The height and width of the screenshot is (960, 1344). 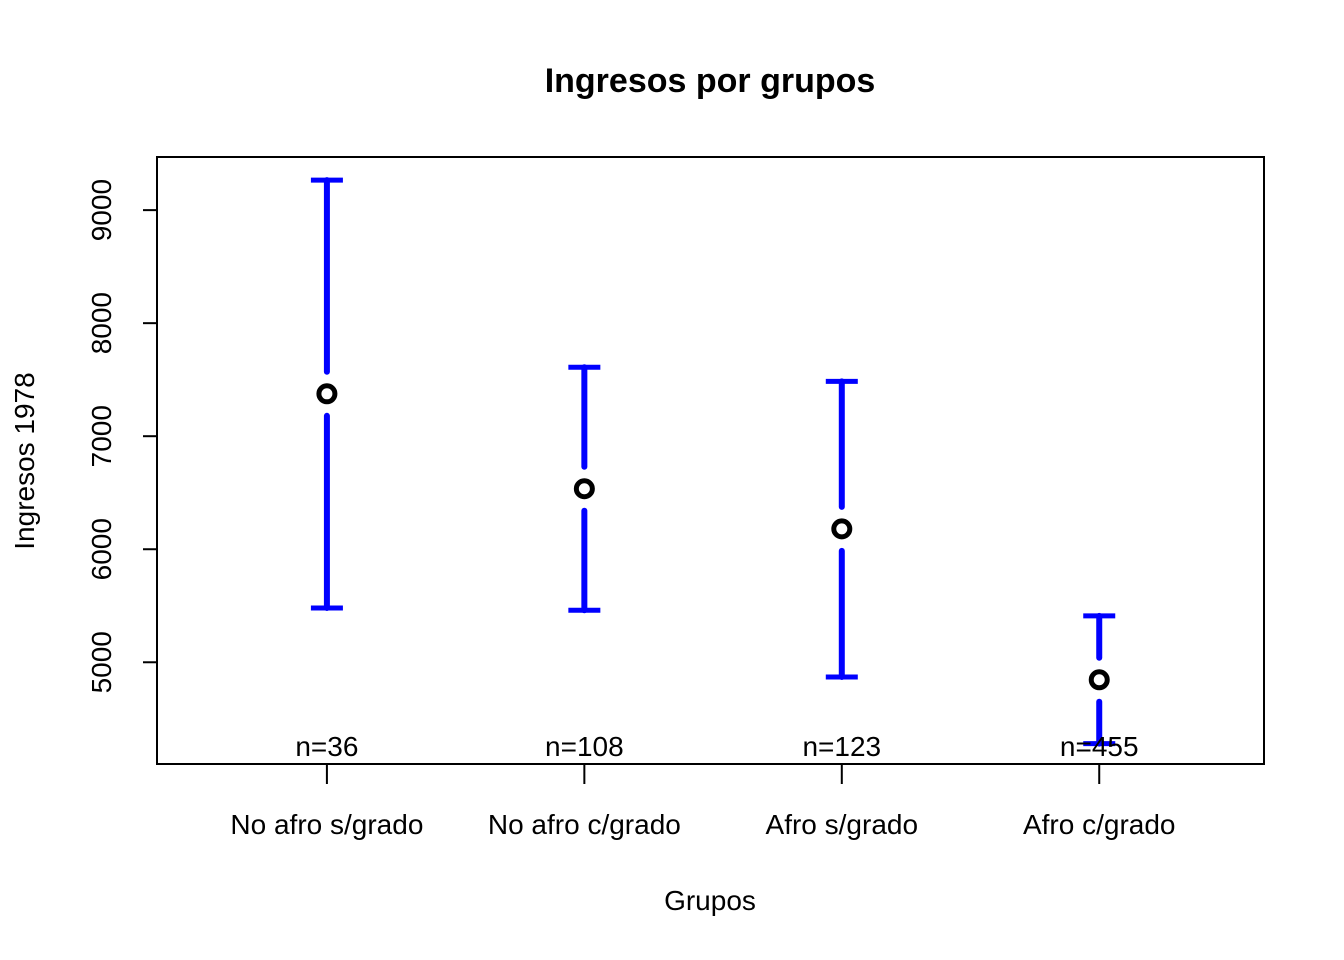 What do you see at coordinates (101, 323) in the screenshot?
I see `y-tick-label: 8000` at bounding box center [101, 323].